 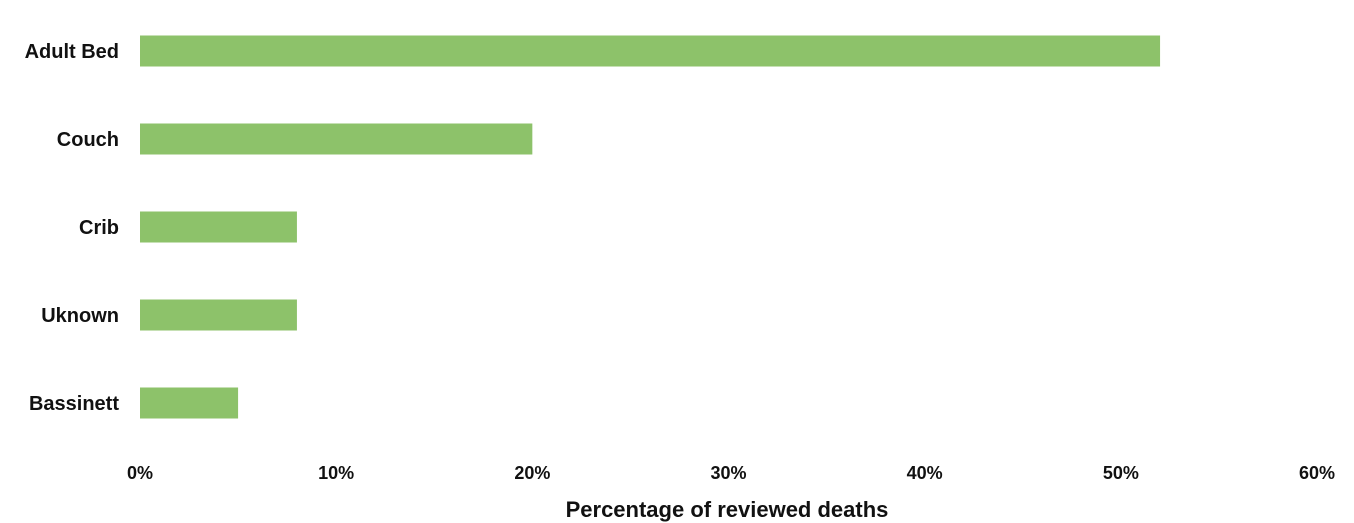 What do you see at coordinates (88, 140) in the screenshot?
I see `category-label-couch: Couch` at bounding box center [88, 140].